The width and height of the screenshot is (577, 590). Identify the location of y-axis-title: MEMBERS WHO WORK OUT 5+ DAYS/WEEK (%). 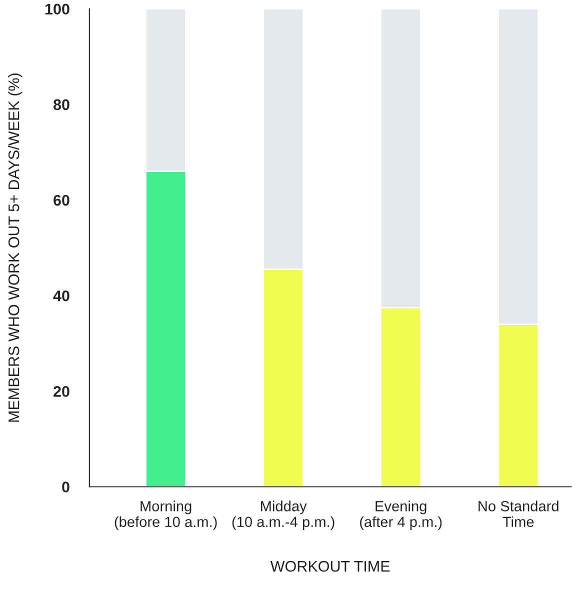
(15, 248).